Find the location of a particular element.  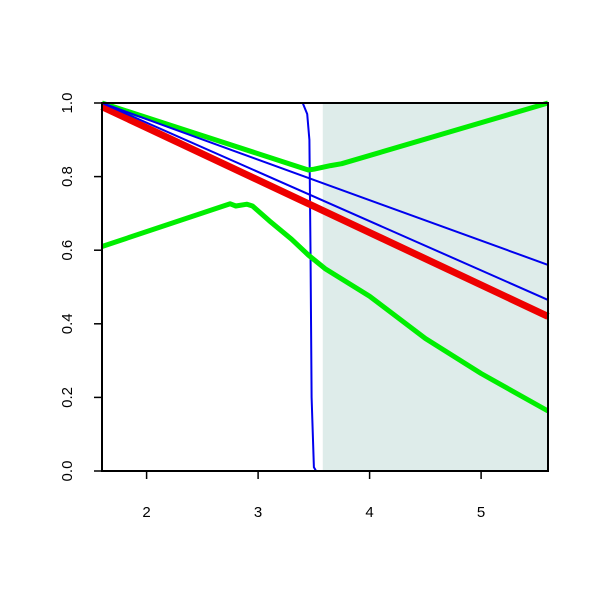

y-tick-label: 1.0 is located at coordinates (67, 103).